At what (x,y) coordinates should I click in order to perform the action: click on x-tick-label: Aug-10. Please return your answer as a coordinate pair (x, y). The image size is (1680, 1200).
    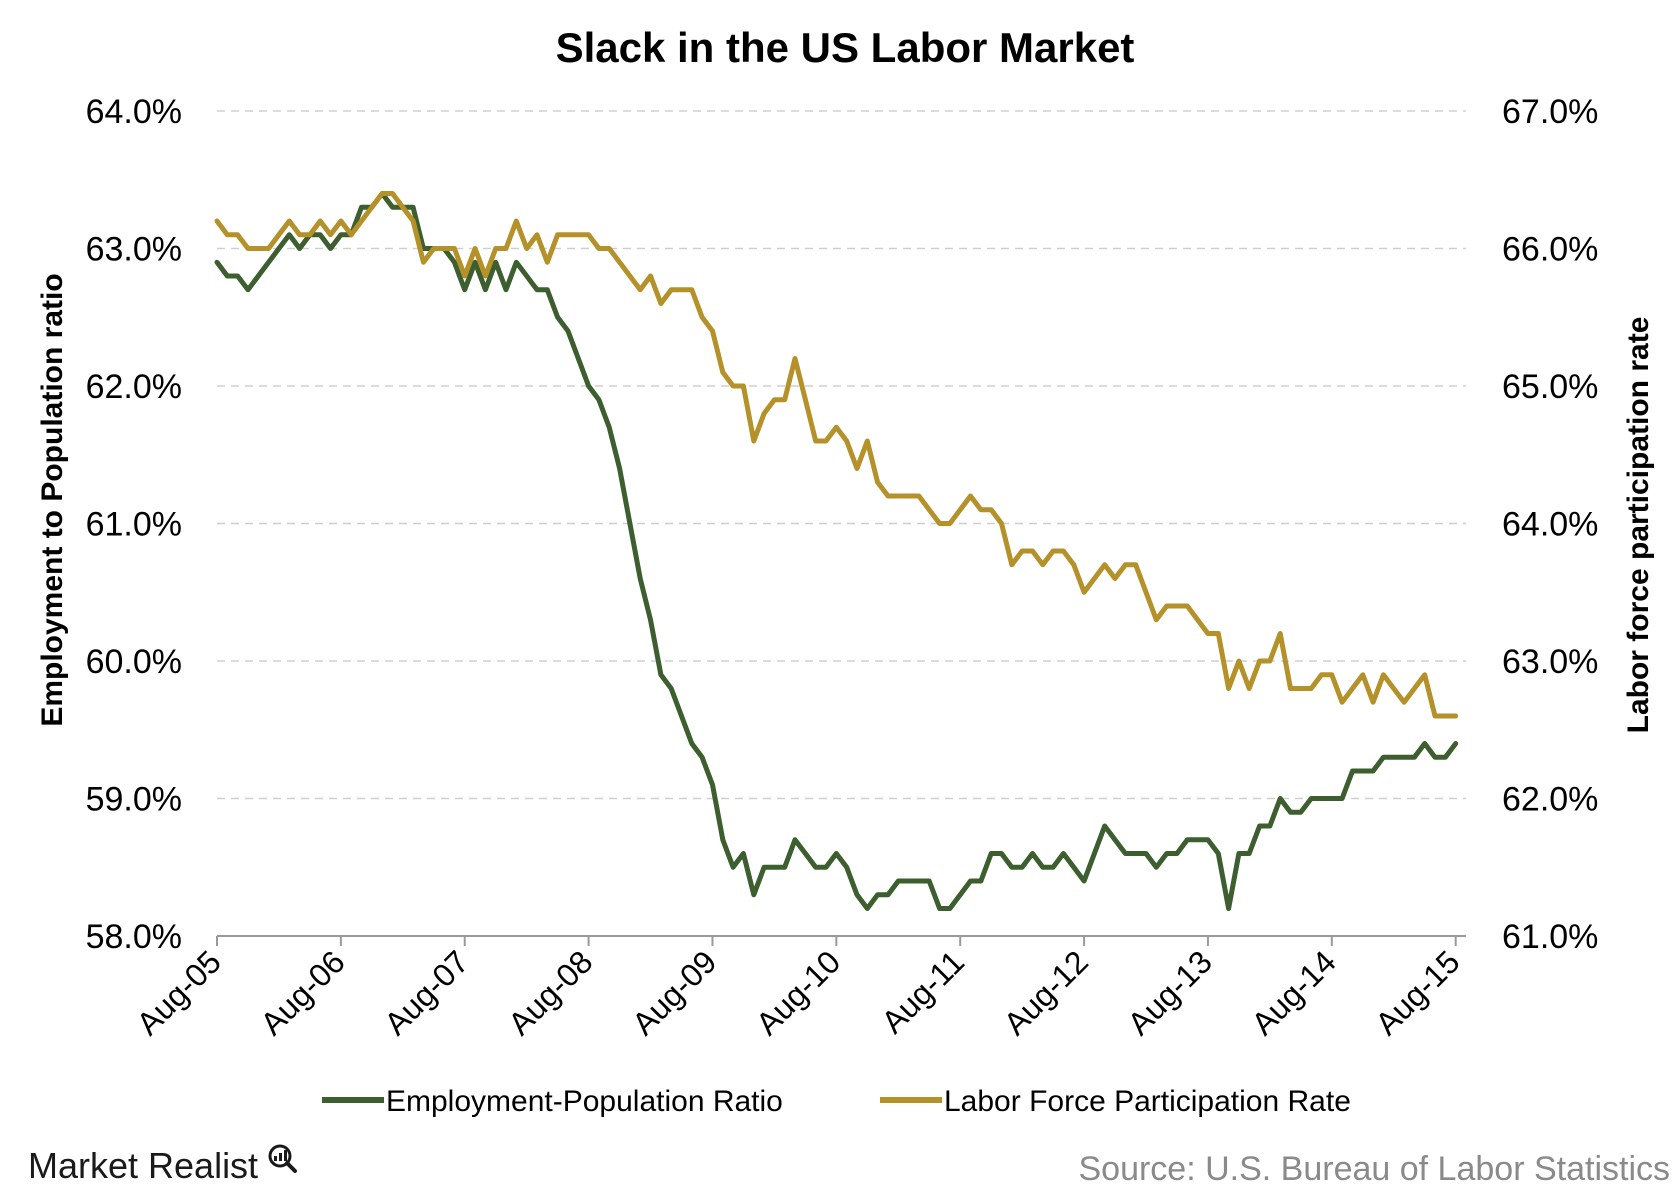
    Looking at the image, I should click on (798, 992).